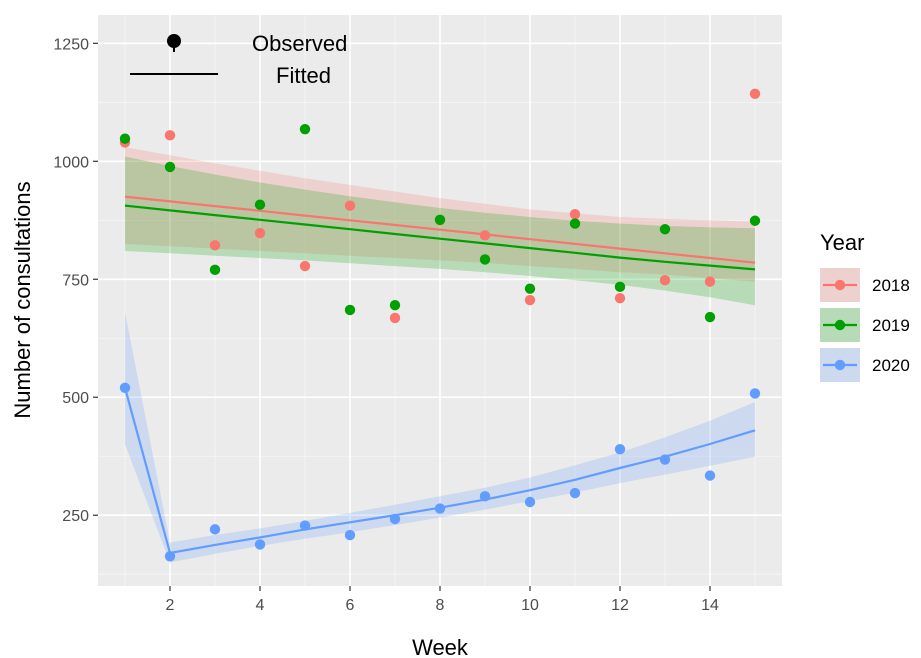 This screenshot has height=658, width=921. I want to click on y-tick-label: 1250, so click(71, 44).